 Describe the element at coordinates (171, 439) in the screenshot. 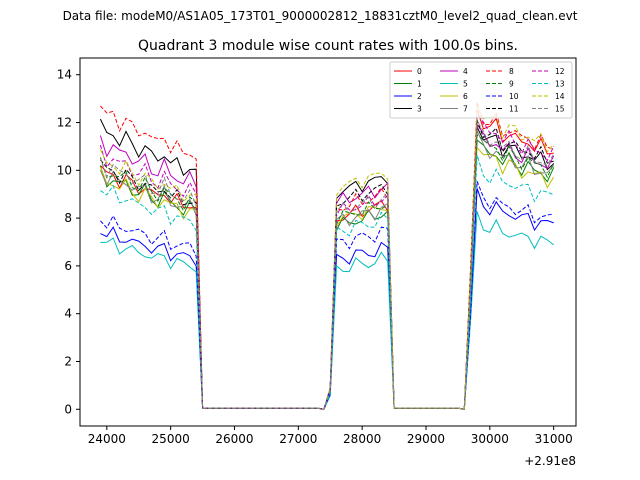

I see `x-tick-label: 25000` at that location.